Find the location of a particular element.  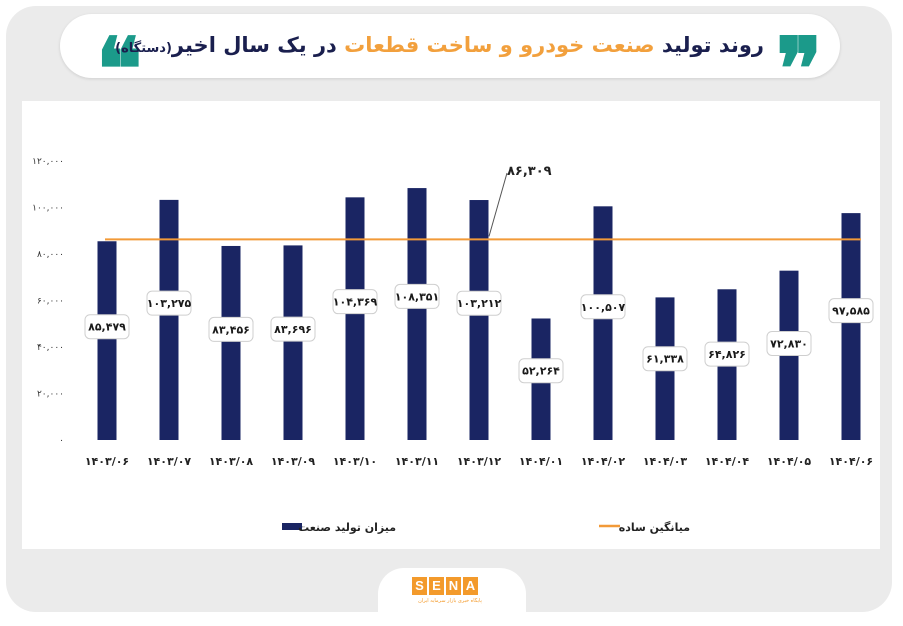

data-label: ۸۳,۶۹۶ is located at coordinates (293, 329).